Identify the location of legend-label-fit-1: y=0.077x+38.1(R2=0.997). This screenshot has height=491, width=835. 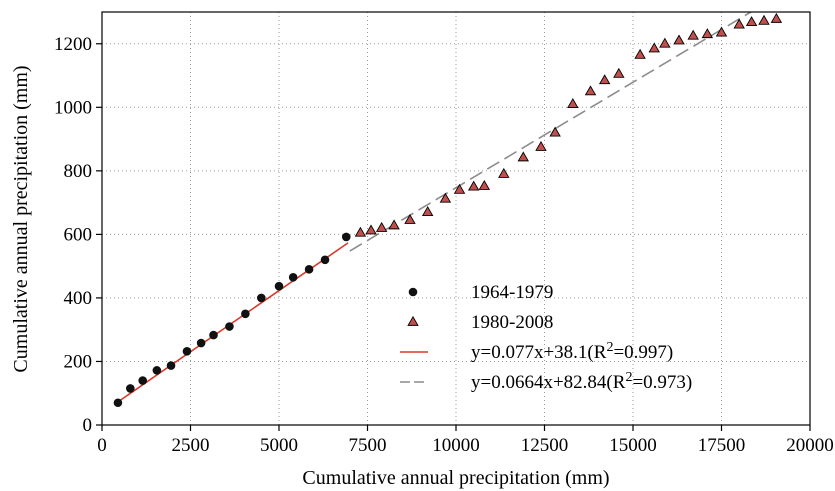
(572, 351).